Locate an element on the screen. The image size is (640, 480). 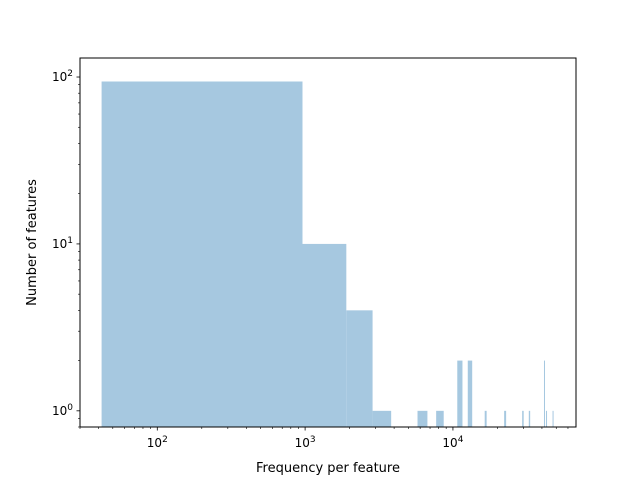
x-tick-label-2: 104 is located at coordinates (452, 442).